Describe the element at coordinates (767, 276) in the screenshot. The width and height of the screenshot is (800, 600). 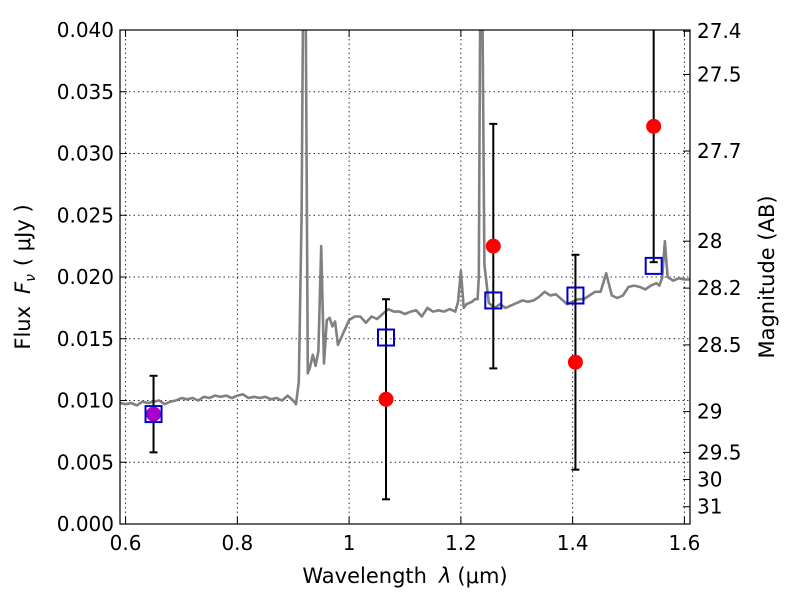
I see `y2-axis-label: Magnitude (AB)` at that location.